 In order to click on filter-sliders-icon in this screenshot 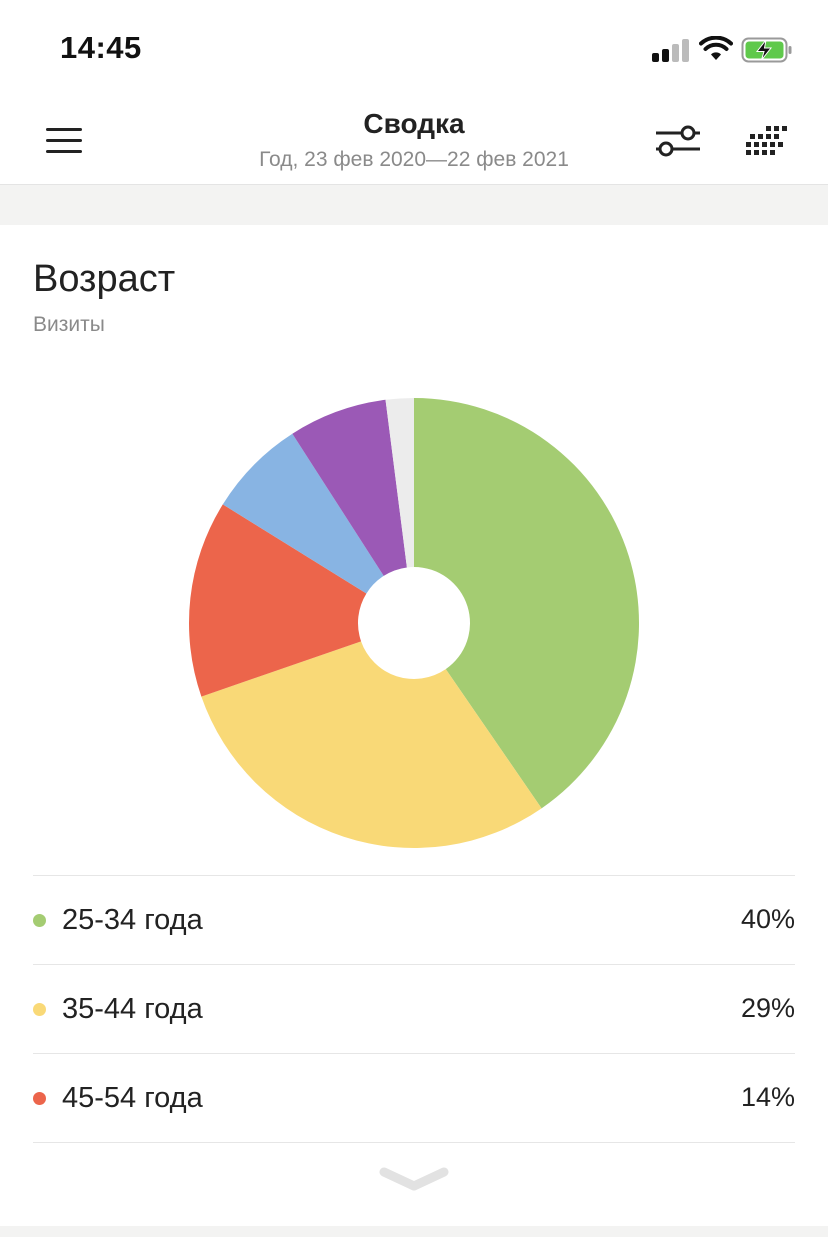, I will do `click(678, 141)`.